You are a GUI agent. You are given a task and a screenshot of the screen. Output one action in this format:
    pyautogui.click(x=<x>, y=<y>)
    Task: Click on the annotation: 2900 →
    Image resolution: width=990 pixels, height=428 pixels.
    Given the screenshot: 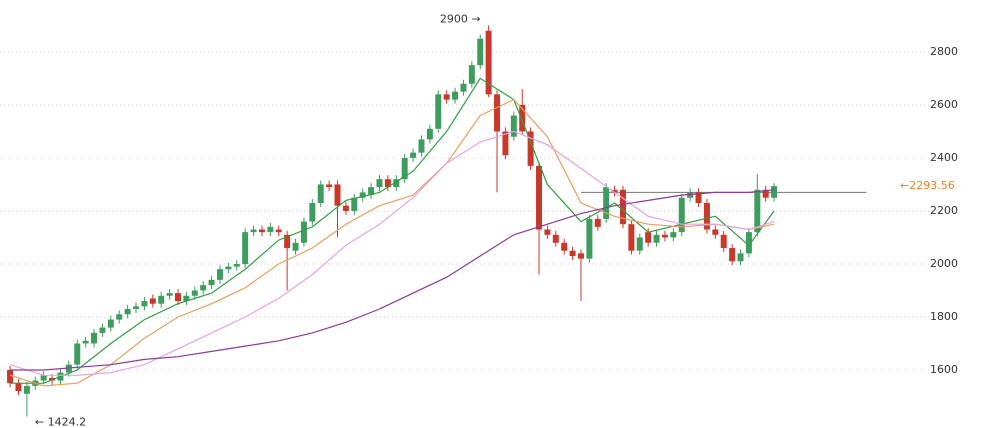 What is the action you would take?
    pyautogui.click(x=460, y=18)
    